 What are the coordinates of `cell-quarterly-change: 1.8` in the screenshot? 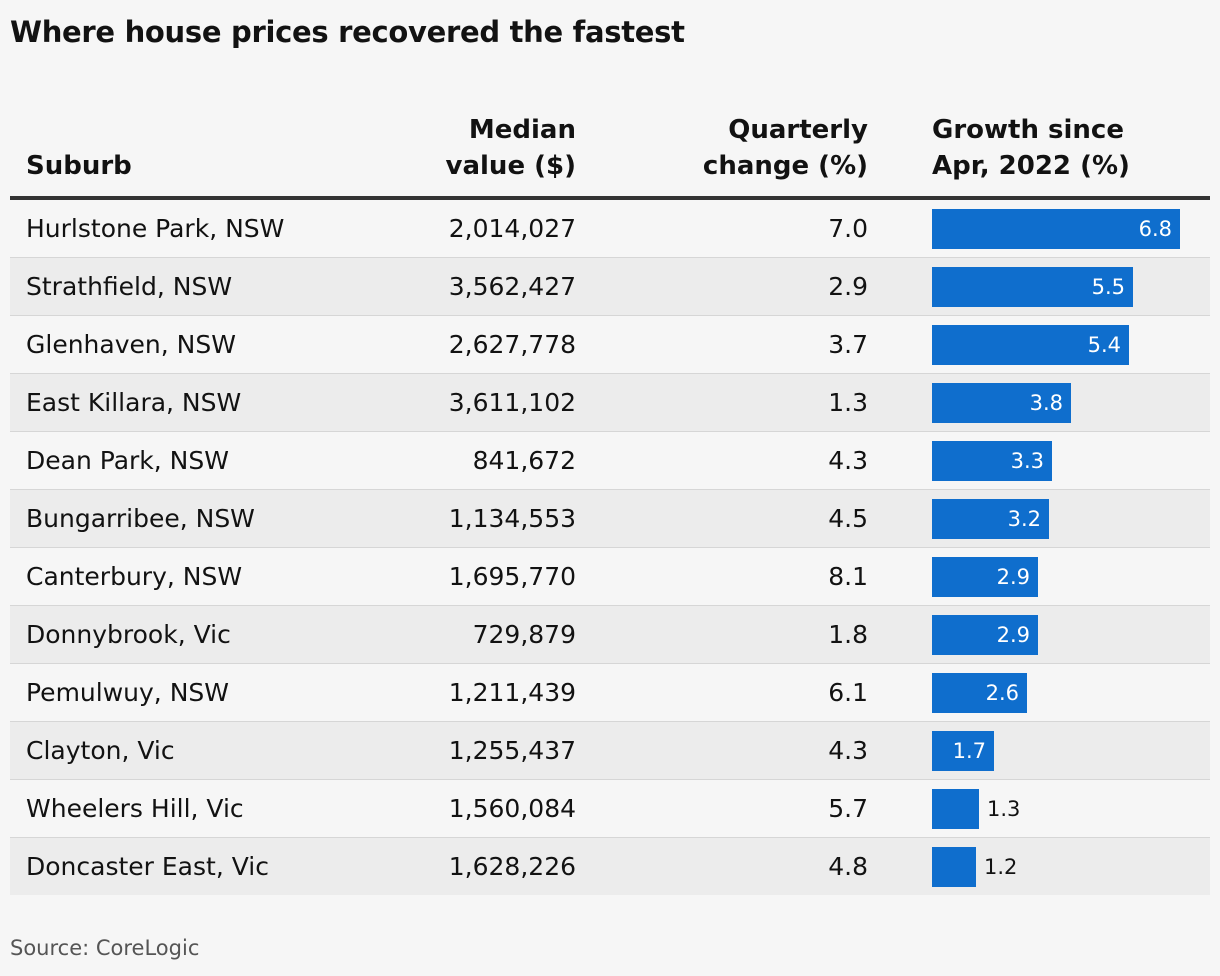 It's located at (848, 634).